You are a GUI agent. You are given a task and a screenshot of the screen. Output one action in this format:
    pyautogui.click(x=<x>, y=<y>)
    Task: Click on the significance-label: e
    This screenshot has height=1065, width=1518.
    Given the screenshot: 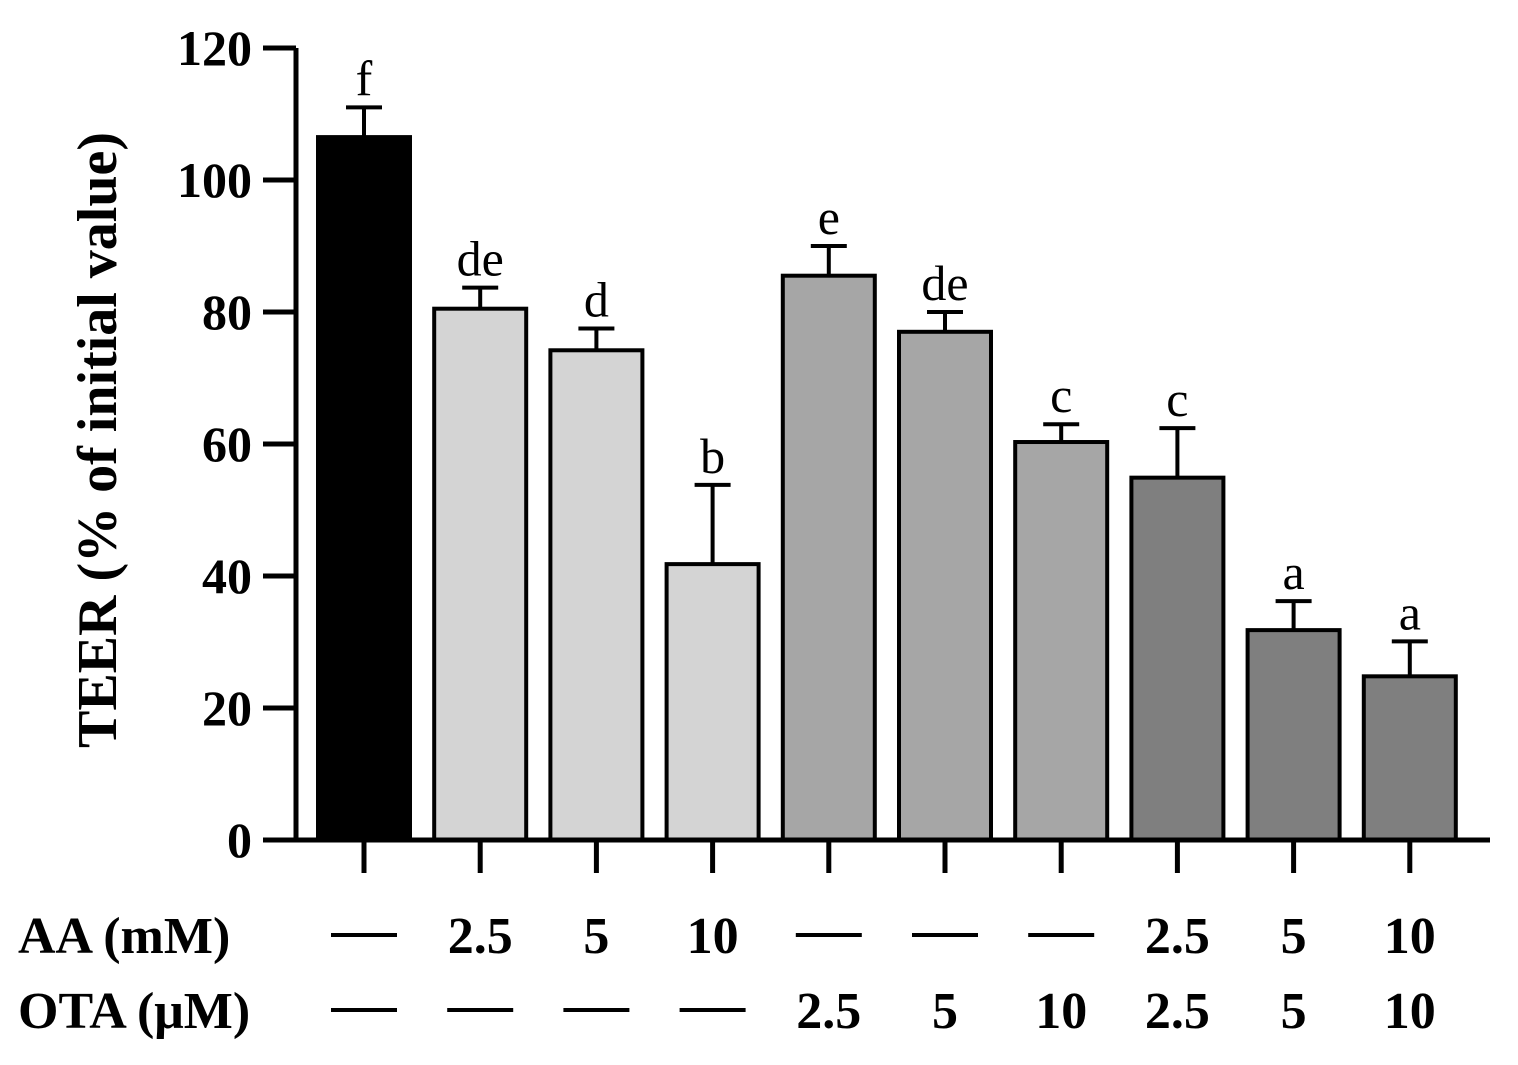 What is the action you would take?
    pyautogui.click(x=829, y=217)
    